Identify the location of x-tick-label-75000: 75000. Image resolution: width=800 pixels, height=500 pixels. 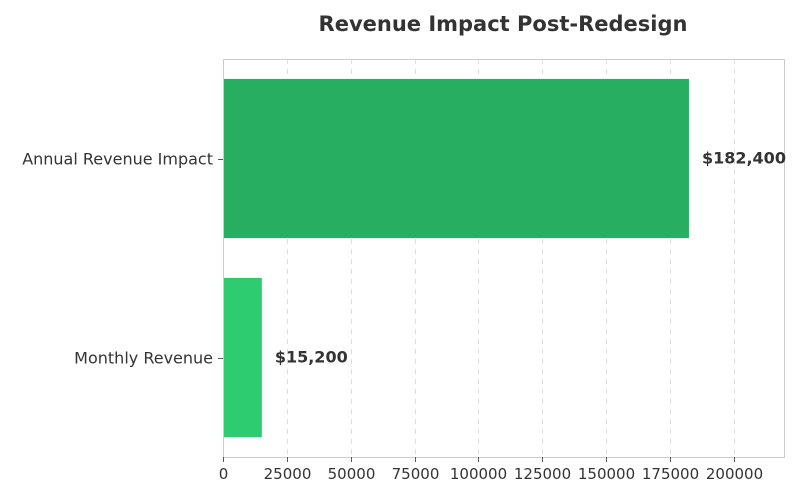
(416, 474).